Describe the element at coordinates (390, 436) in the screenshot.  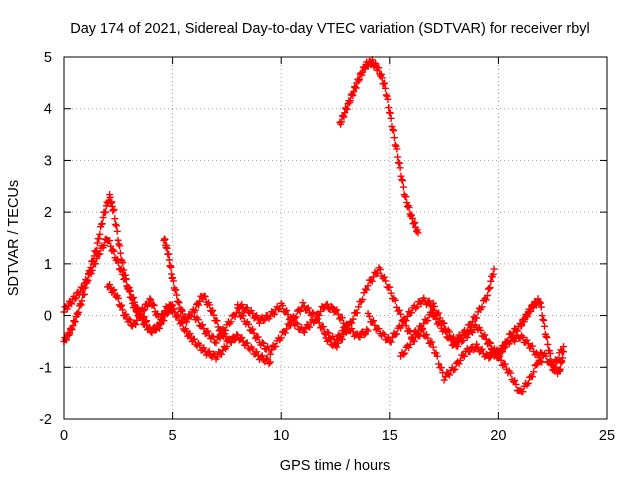
I see `x-tick-label: 15` at that location.